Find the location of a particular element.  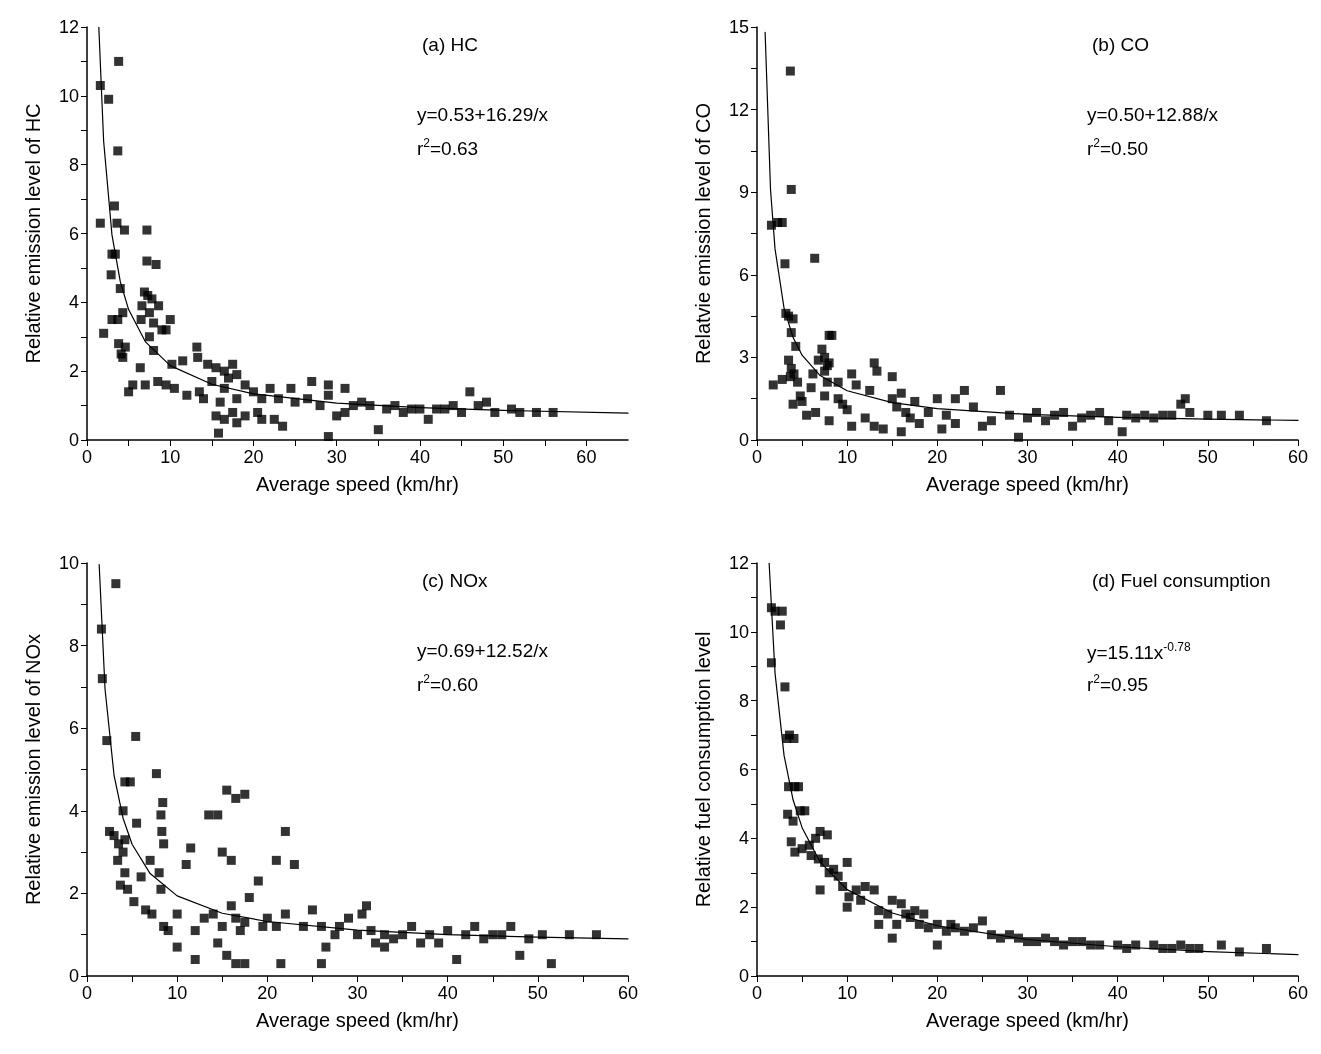

chart-title: (a) HC is located at coordinates (450, 44).